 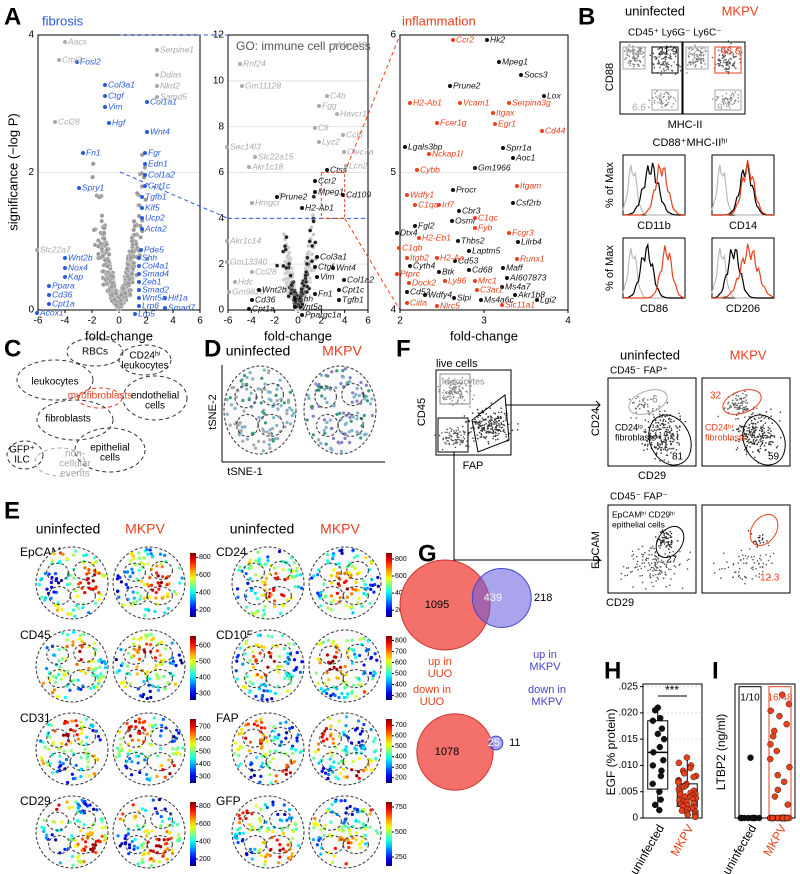 I want to click on group-label: MKPV, so click(x=748, y=354).